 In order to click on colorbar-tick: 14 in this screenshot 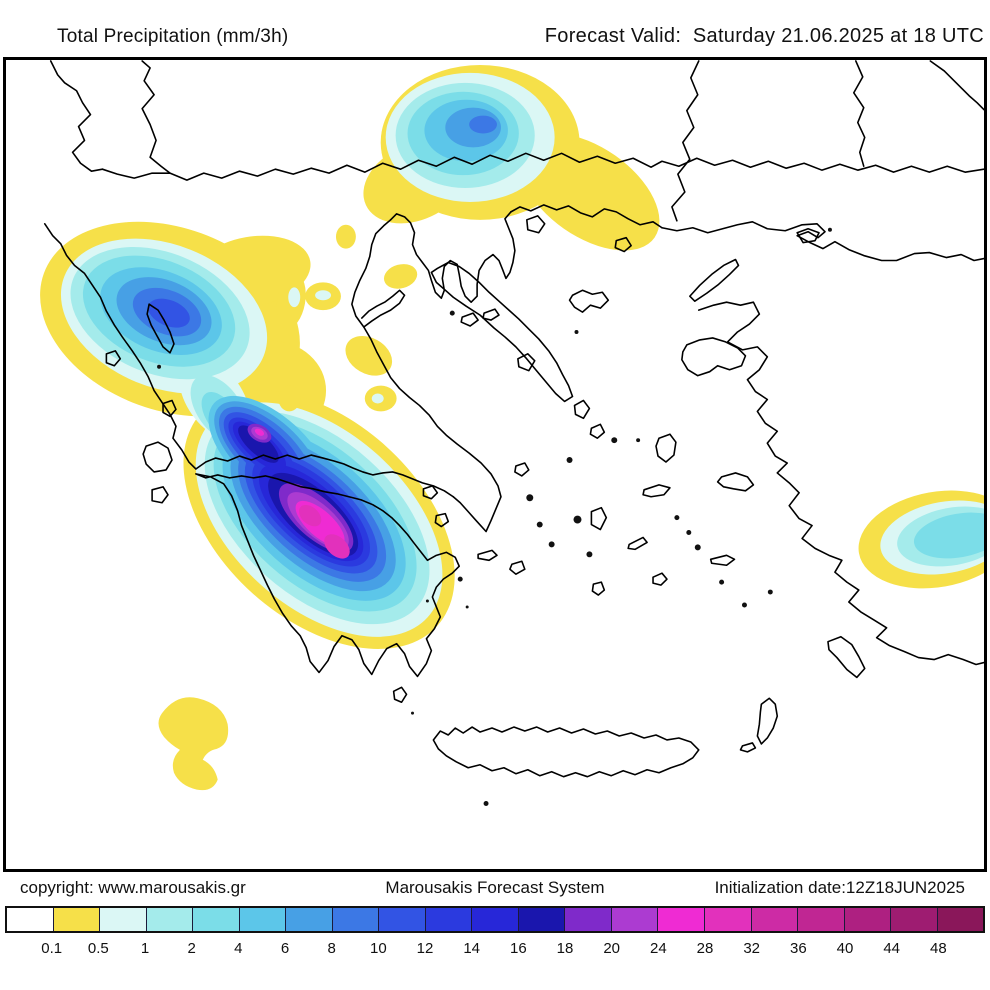, I will do `click(471, 948)`.